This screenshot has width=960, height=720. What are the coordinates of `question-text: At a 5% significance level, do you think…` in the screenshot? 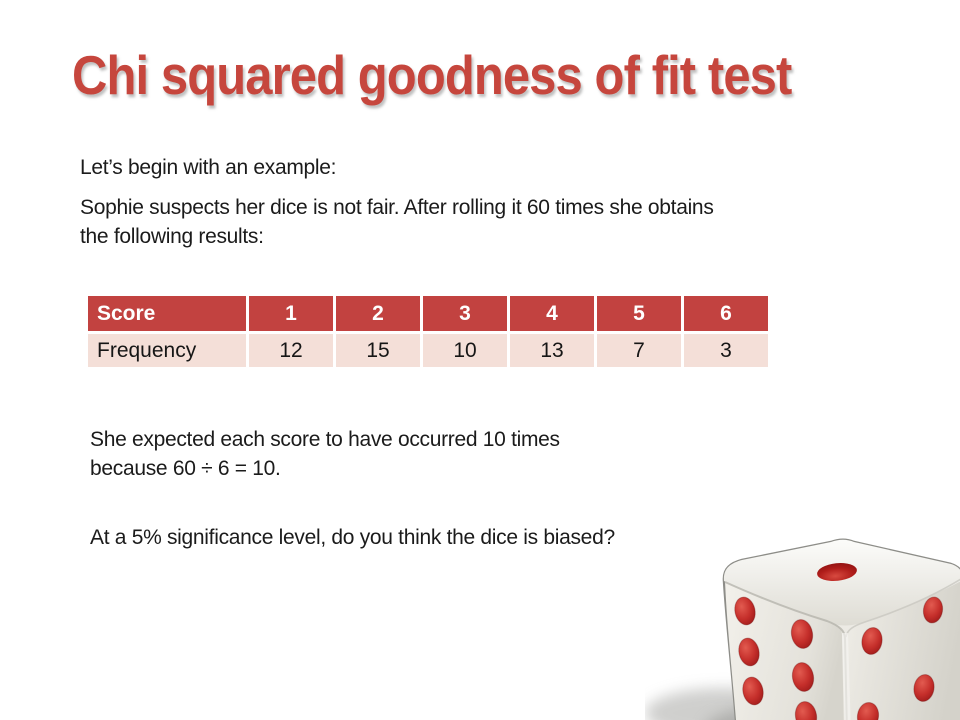 It's located at (352, 537).